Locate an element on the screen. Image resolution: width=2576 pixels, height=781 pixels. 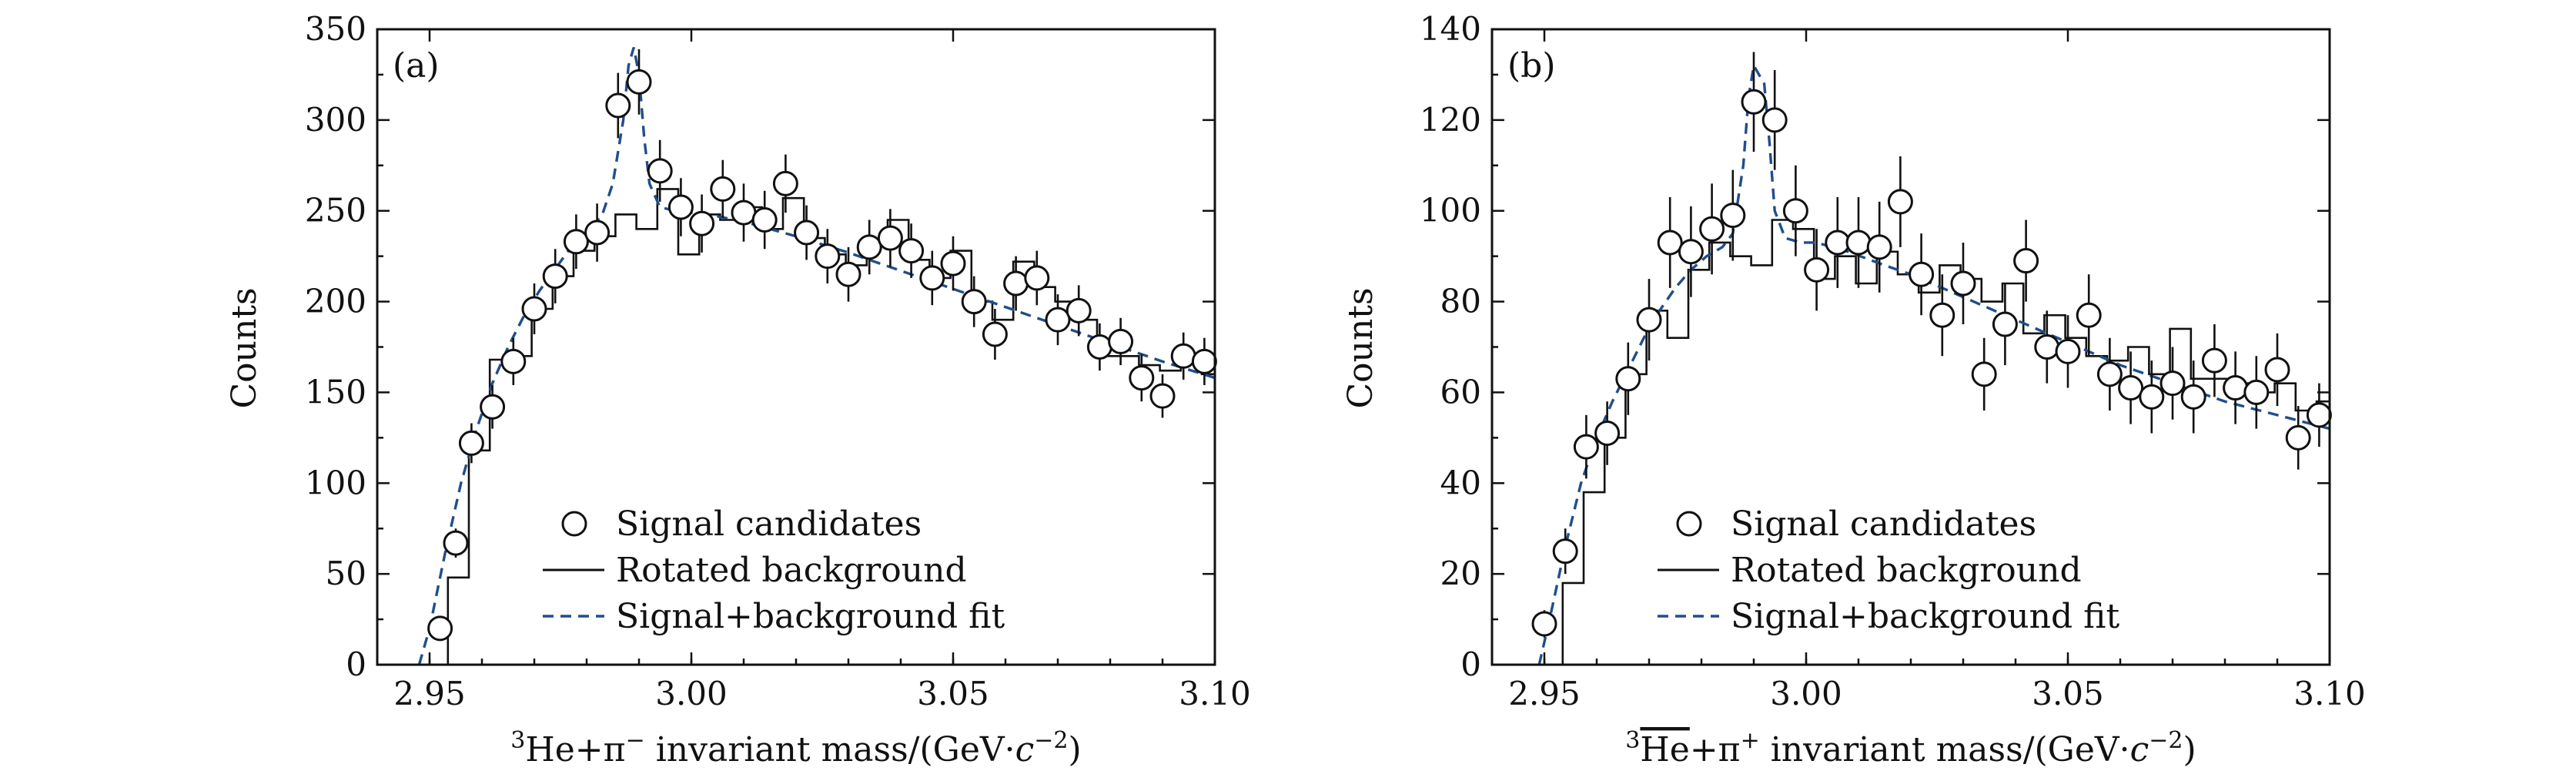
xlabel-b-charge: + is located at coordinates (1751, 741).